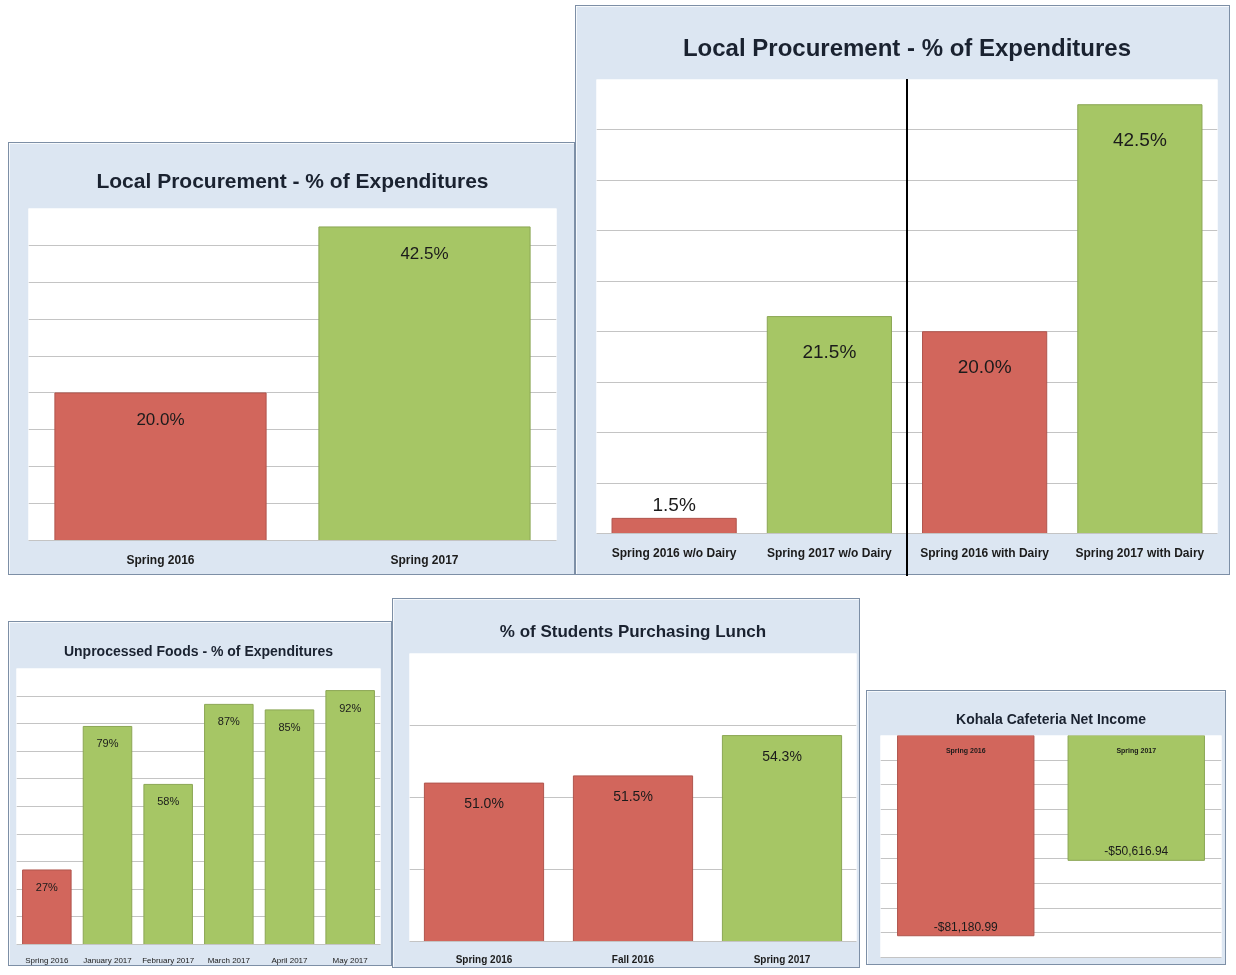 This screenshot has height=975, width=1236. What do you see at coordinates (484, 803) in the screenshot?
I see `data-label: 51.0%` at bounding box center [484, 803].